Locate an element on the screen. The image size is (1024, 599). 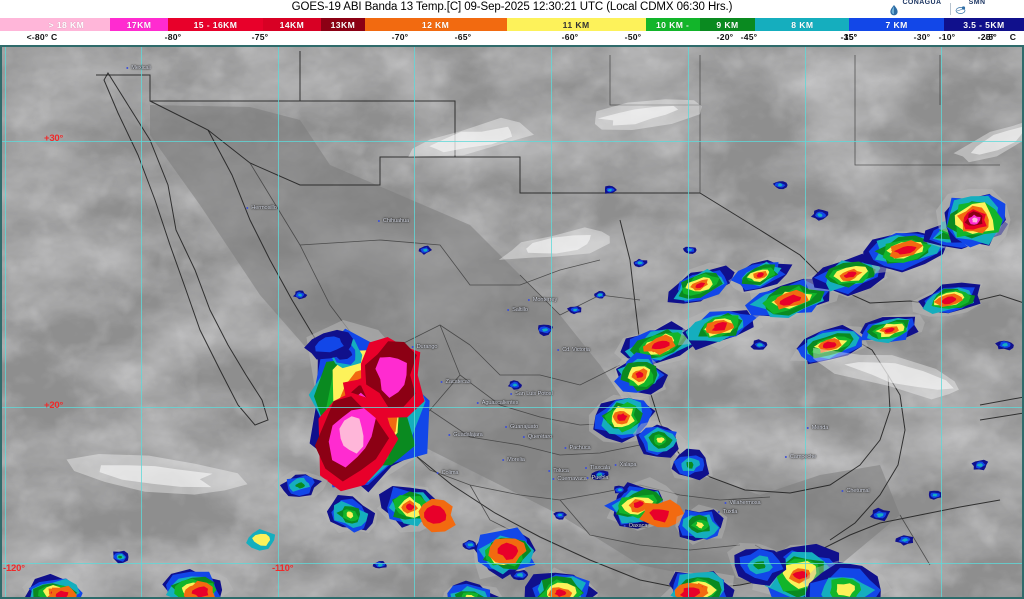
colorbar-tick: -10° is located at coordinates (947, 37).